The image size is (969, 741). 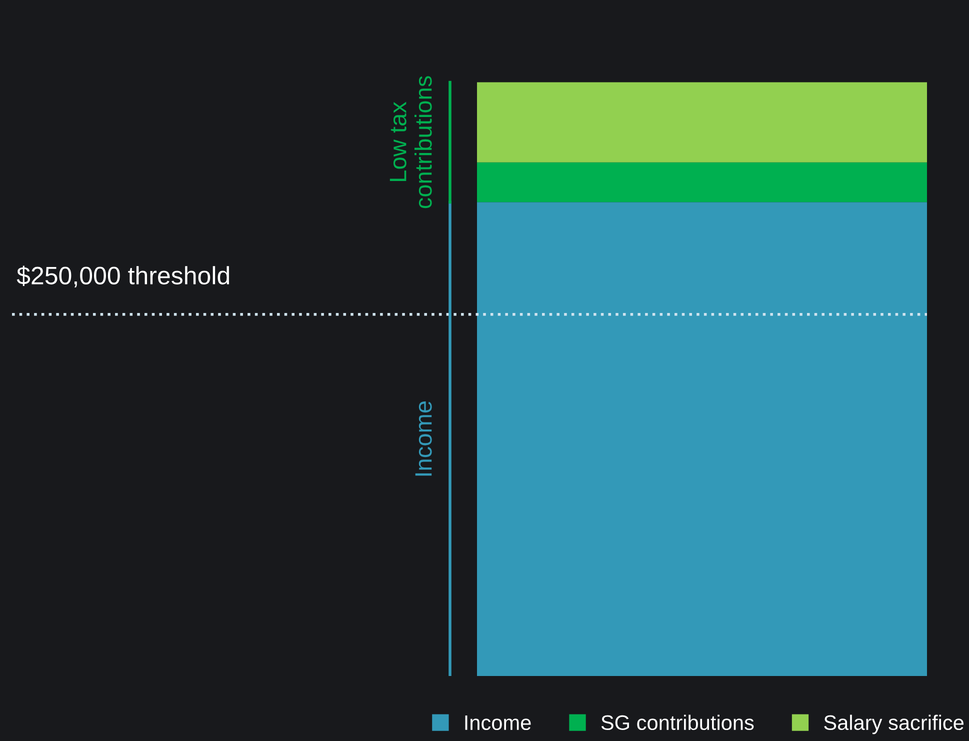 What do you see at coordinates (894, 724) in the screenshot?
I see `legend-label: Salary sacrifice` at bounding box center [894, 724].